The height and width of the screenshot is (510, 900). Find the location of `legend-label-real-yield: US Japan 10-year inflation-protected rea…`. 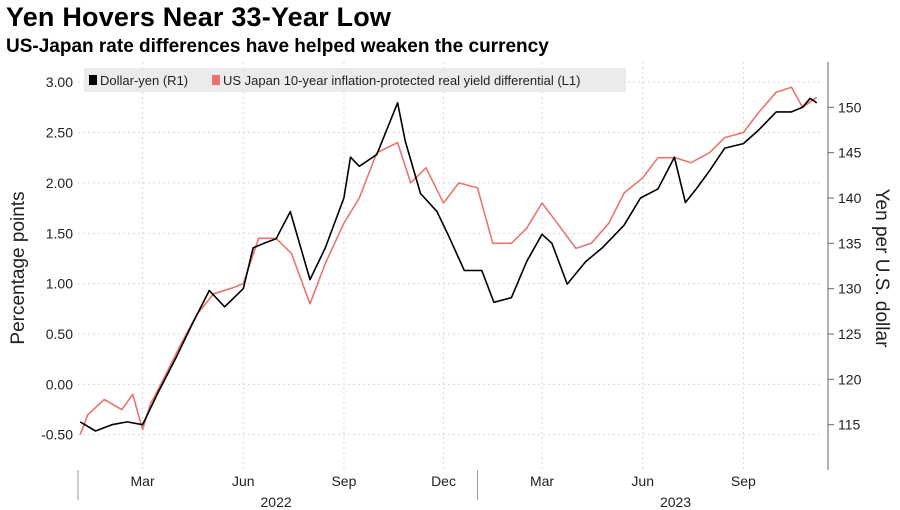

legend-label-real-yield: US Japan 10-year inflation-protected rea… is located at coordinates (401, 80).